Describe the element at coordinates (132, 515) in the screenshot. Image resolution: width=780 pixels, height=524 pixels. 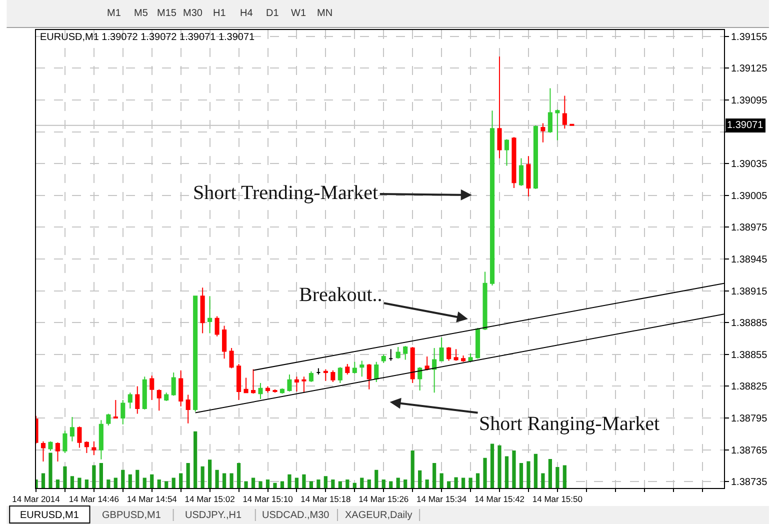
I see `text: GBPUSD,M1` at that location.